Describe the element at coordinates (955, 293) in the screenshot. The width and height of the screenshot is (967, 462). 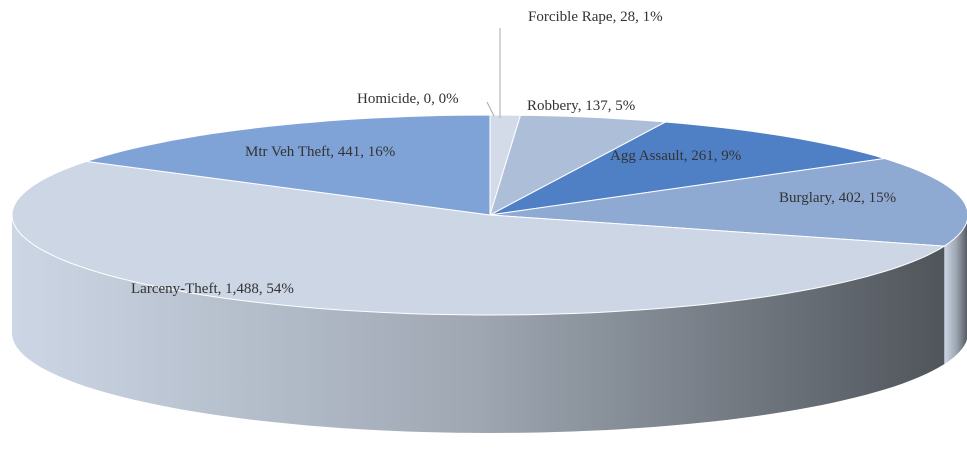
I see `slice-side` at that location.